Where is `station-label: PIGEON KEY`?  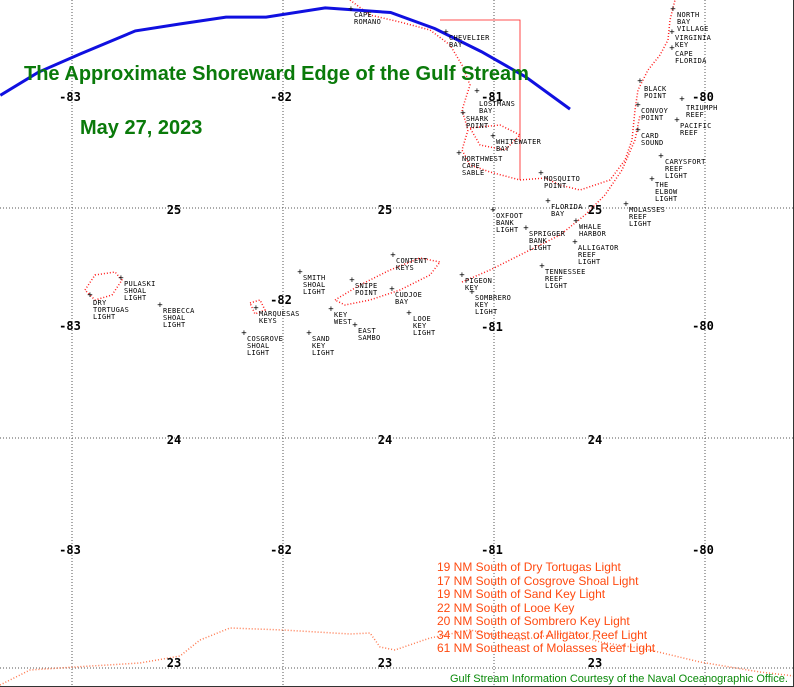 station-label: PIGEON KEY is located at coordinates (479, 284).